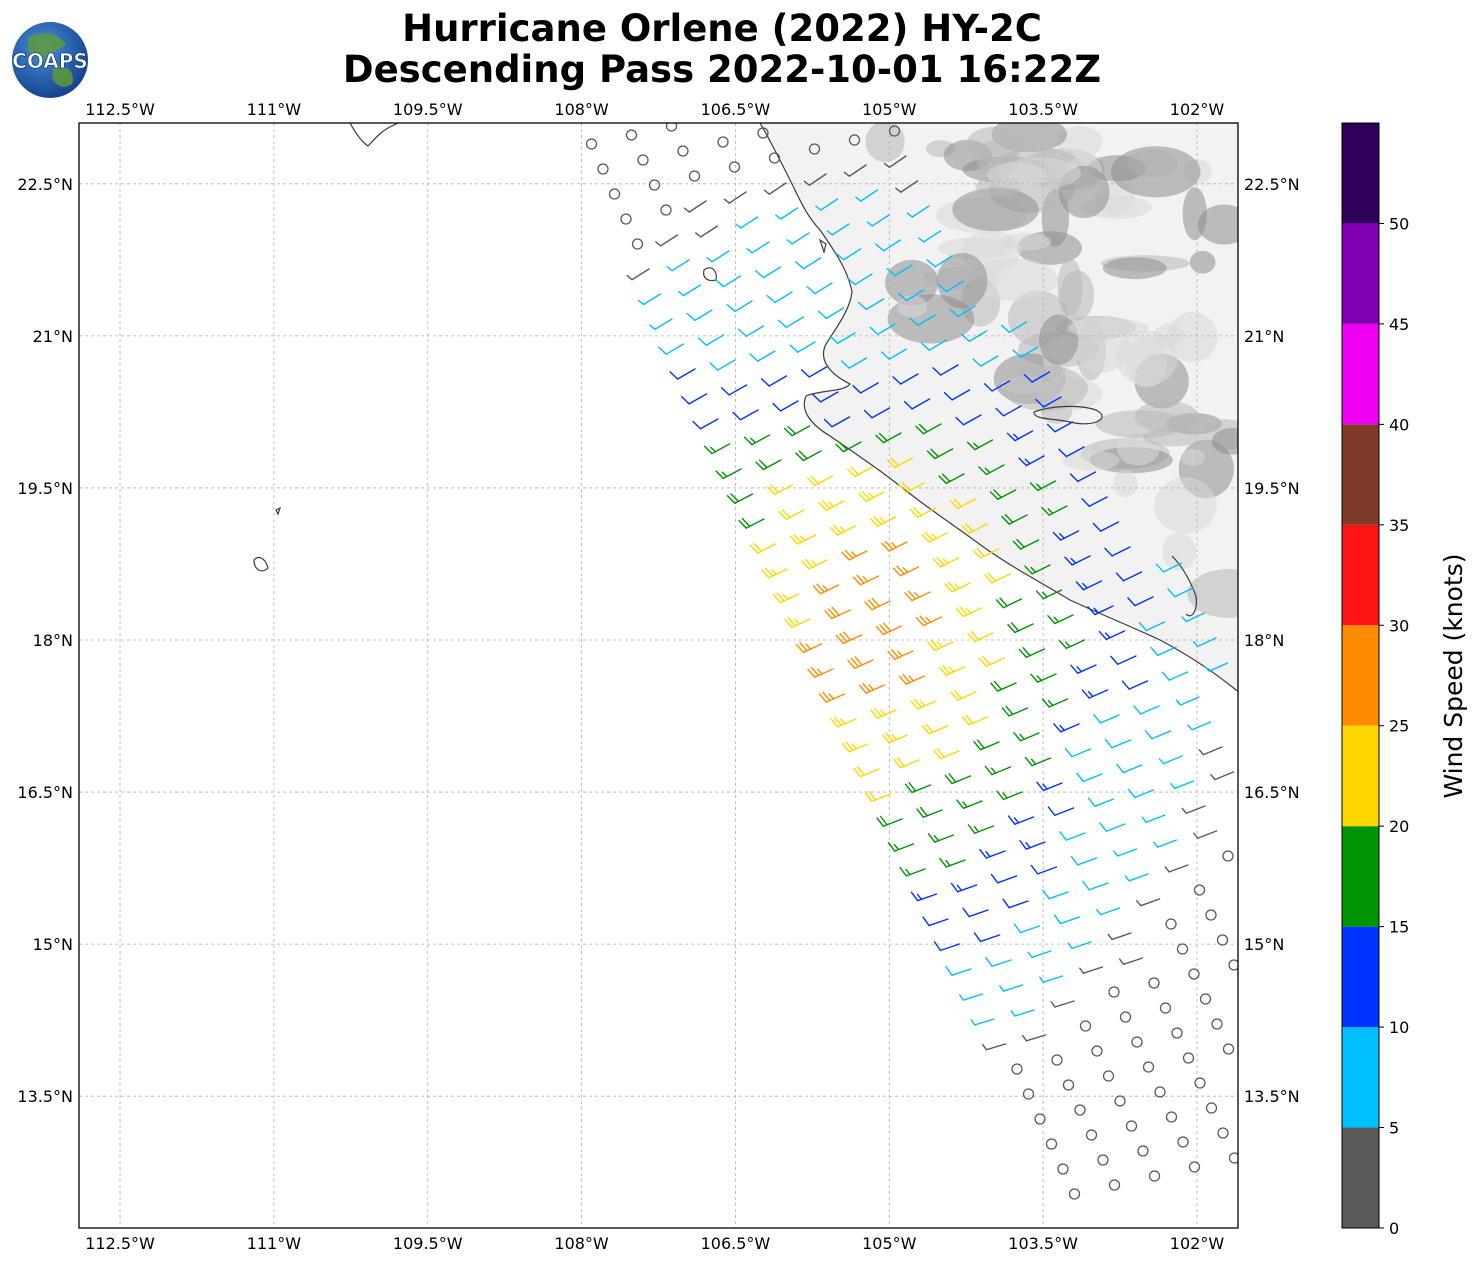 The image size is (1479, 1264). Describe the element at coordinates (1394, 1128) in the screenshot. I see `colorbar-tick-label: 5` at that location.